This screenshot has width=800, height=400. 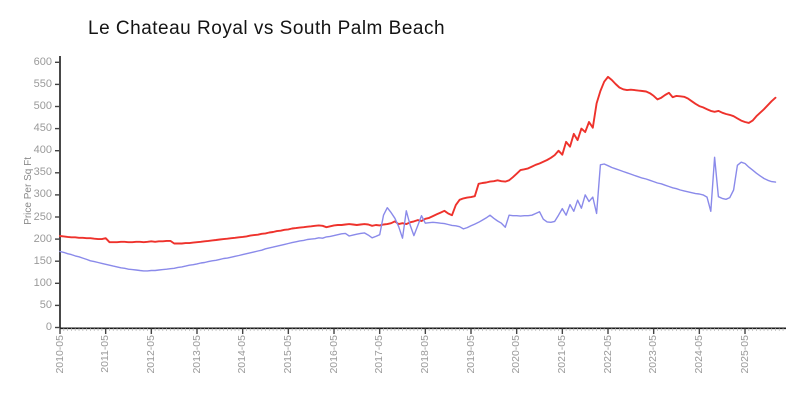 What do you see at coordinates (653, 354) in the screenshot?
I see `x-tick-label: 2023-05` at bounding box center [653, 354].